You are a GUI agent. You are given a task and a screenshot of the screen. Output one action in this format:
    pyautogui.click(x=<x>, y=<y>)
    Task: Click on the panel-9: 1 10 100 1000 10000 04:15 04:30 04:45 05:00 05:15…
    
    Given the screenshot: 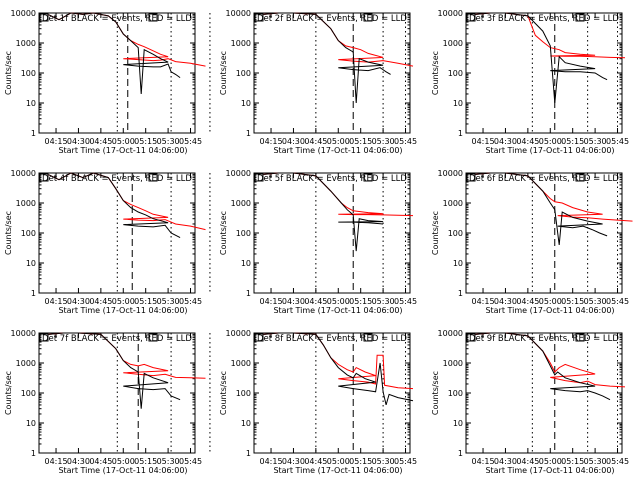 What is the action you would take?
    pyautogui.click(x=530, y=402)
    